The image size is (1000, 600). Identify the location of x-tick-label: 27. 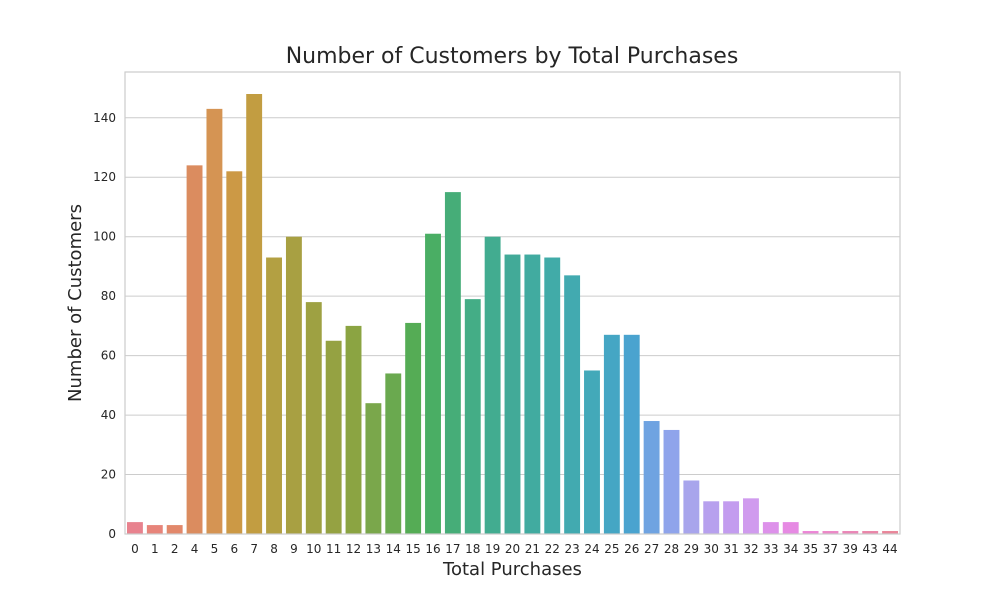
(651, 549).